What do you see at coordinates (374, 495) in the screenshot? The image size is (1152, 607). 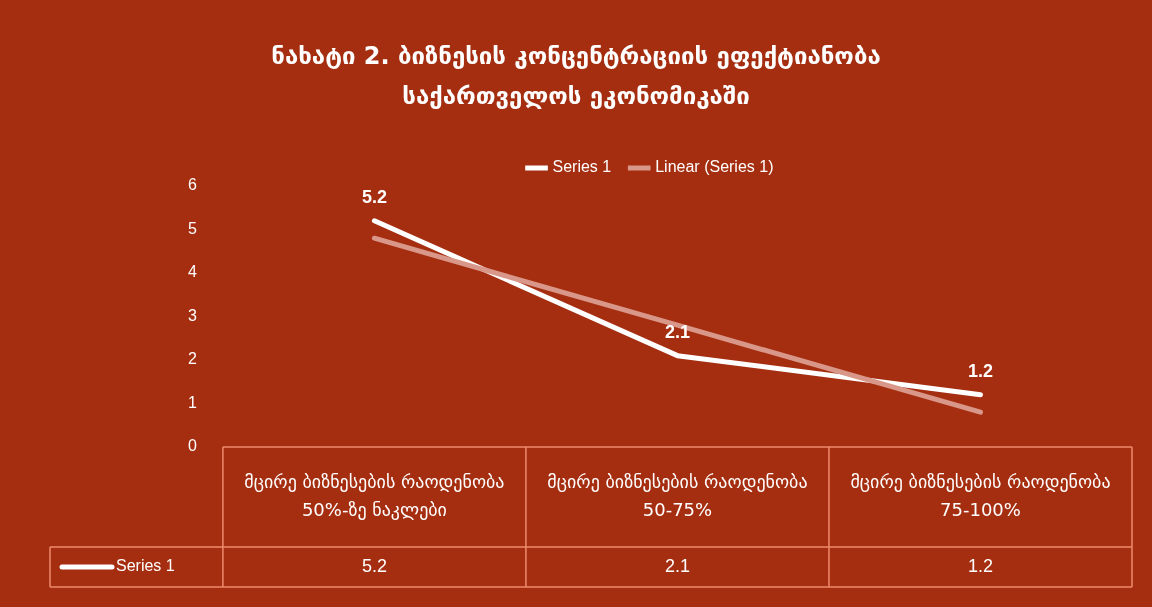 I see `x-tick-label: მცირე ბიზნესების რაოდენობა 50%-ზე ნაკლები` at bounding box center [374, 495].